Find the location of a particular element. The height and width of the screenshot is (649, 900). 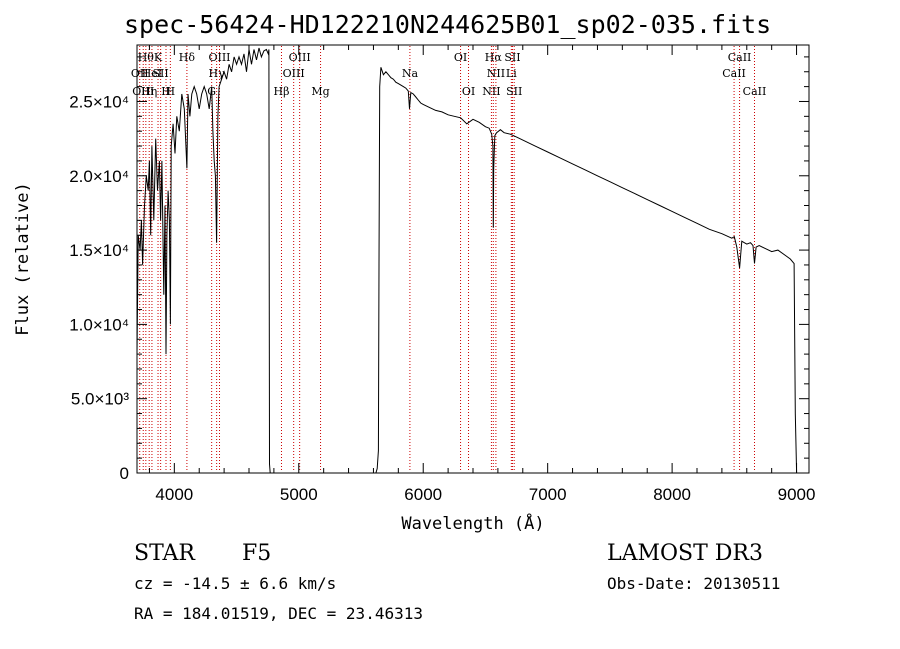

line-label-26: CaII is located at coordinates (734, 73).